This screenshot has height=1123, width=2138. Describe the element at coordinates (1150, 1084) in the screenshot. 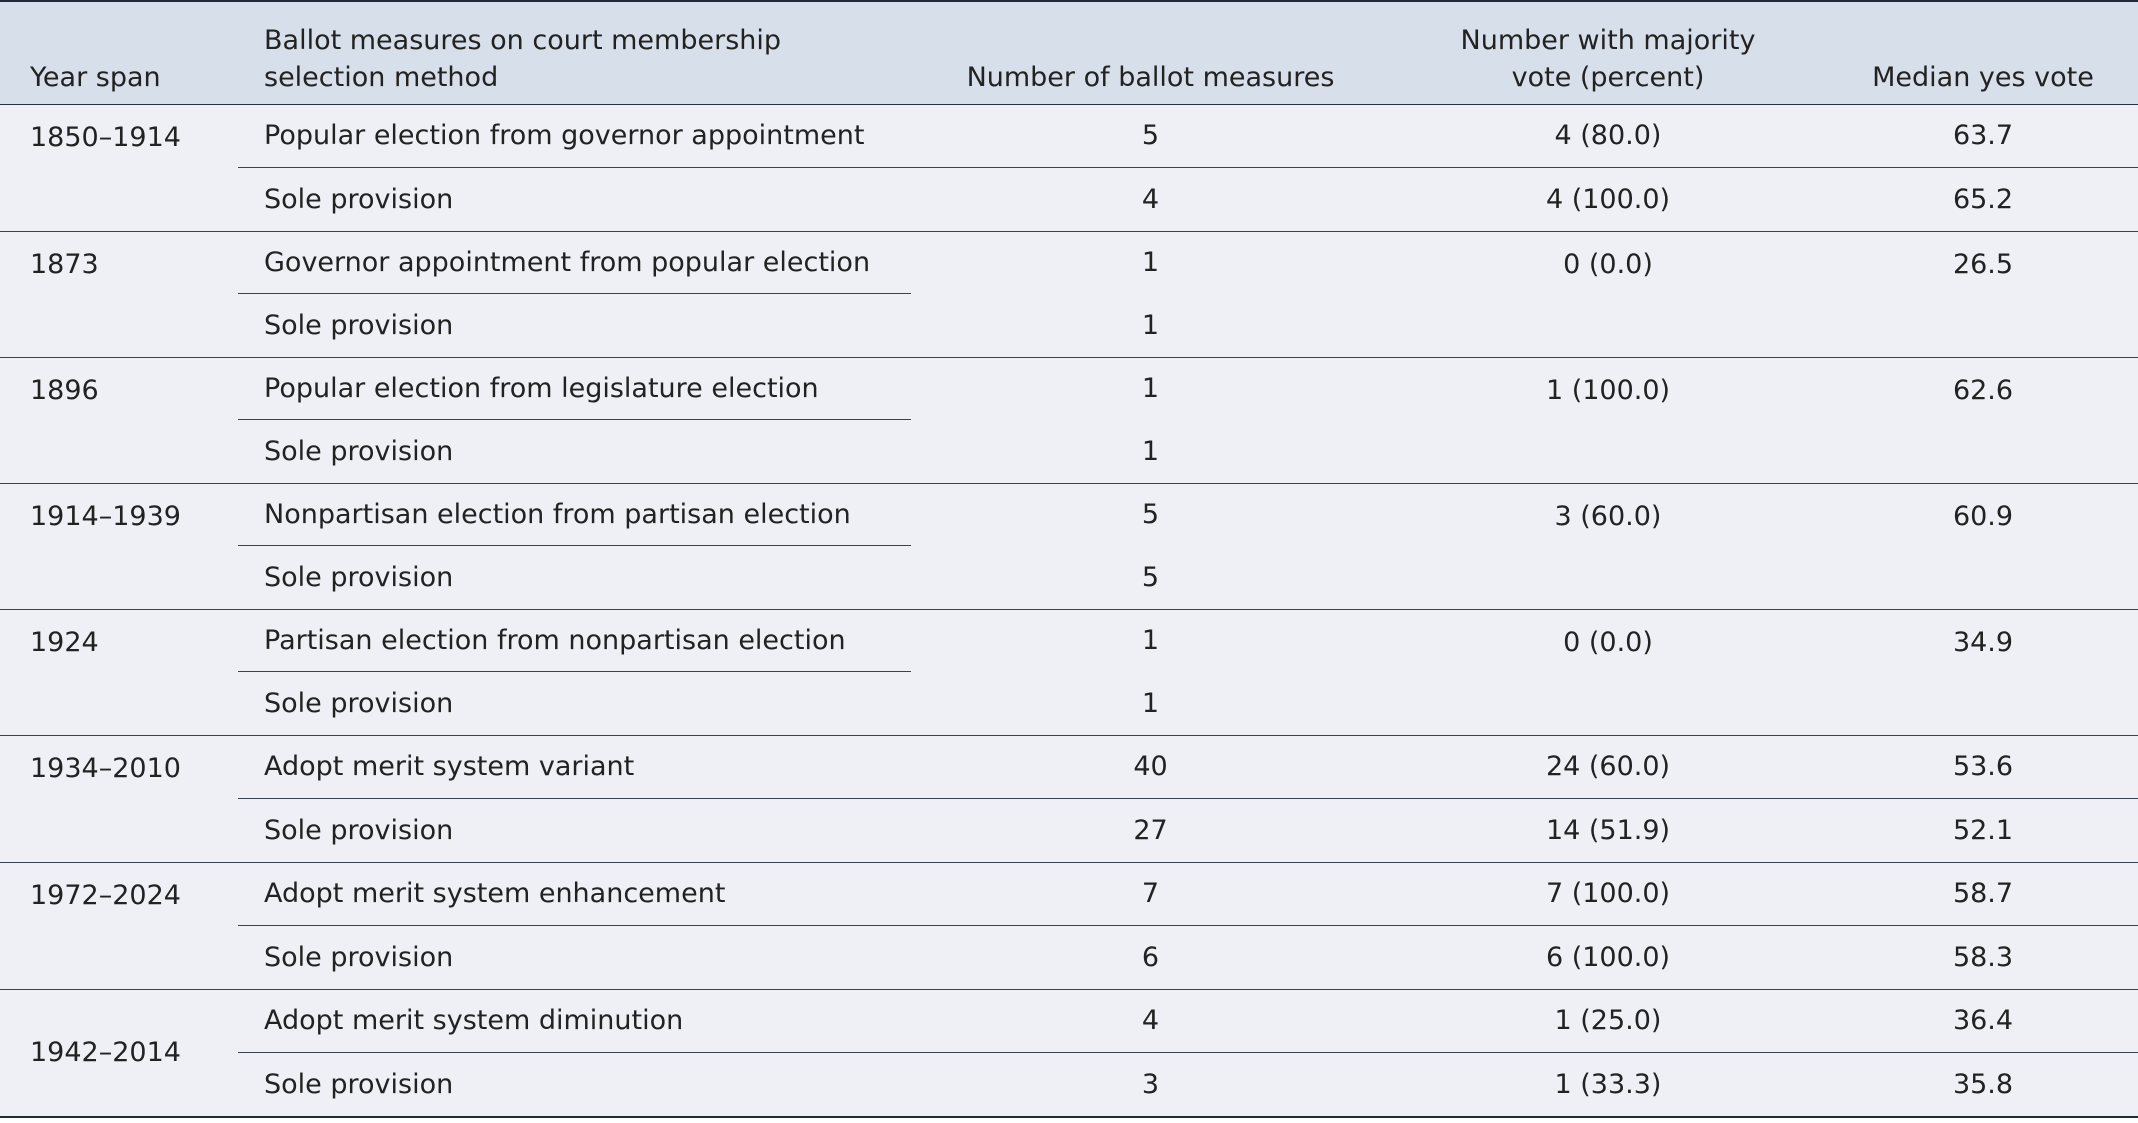

I see `count-cell: 3` at that location.